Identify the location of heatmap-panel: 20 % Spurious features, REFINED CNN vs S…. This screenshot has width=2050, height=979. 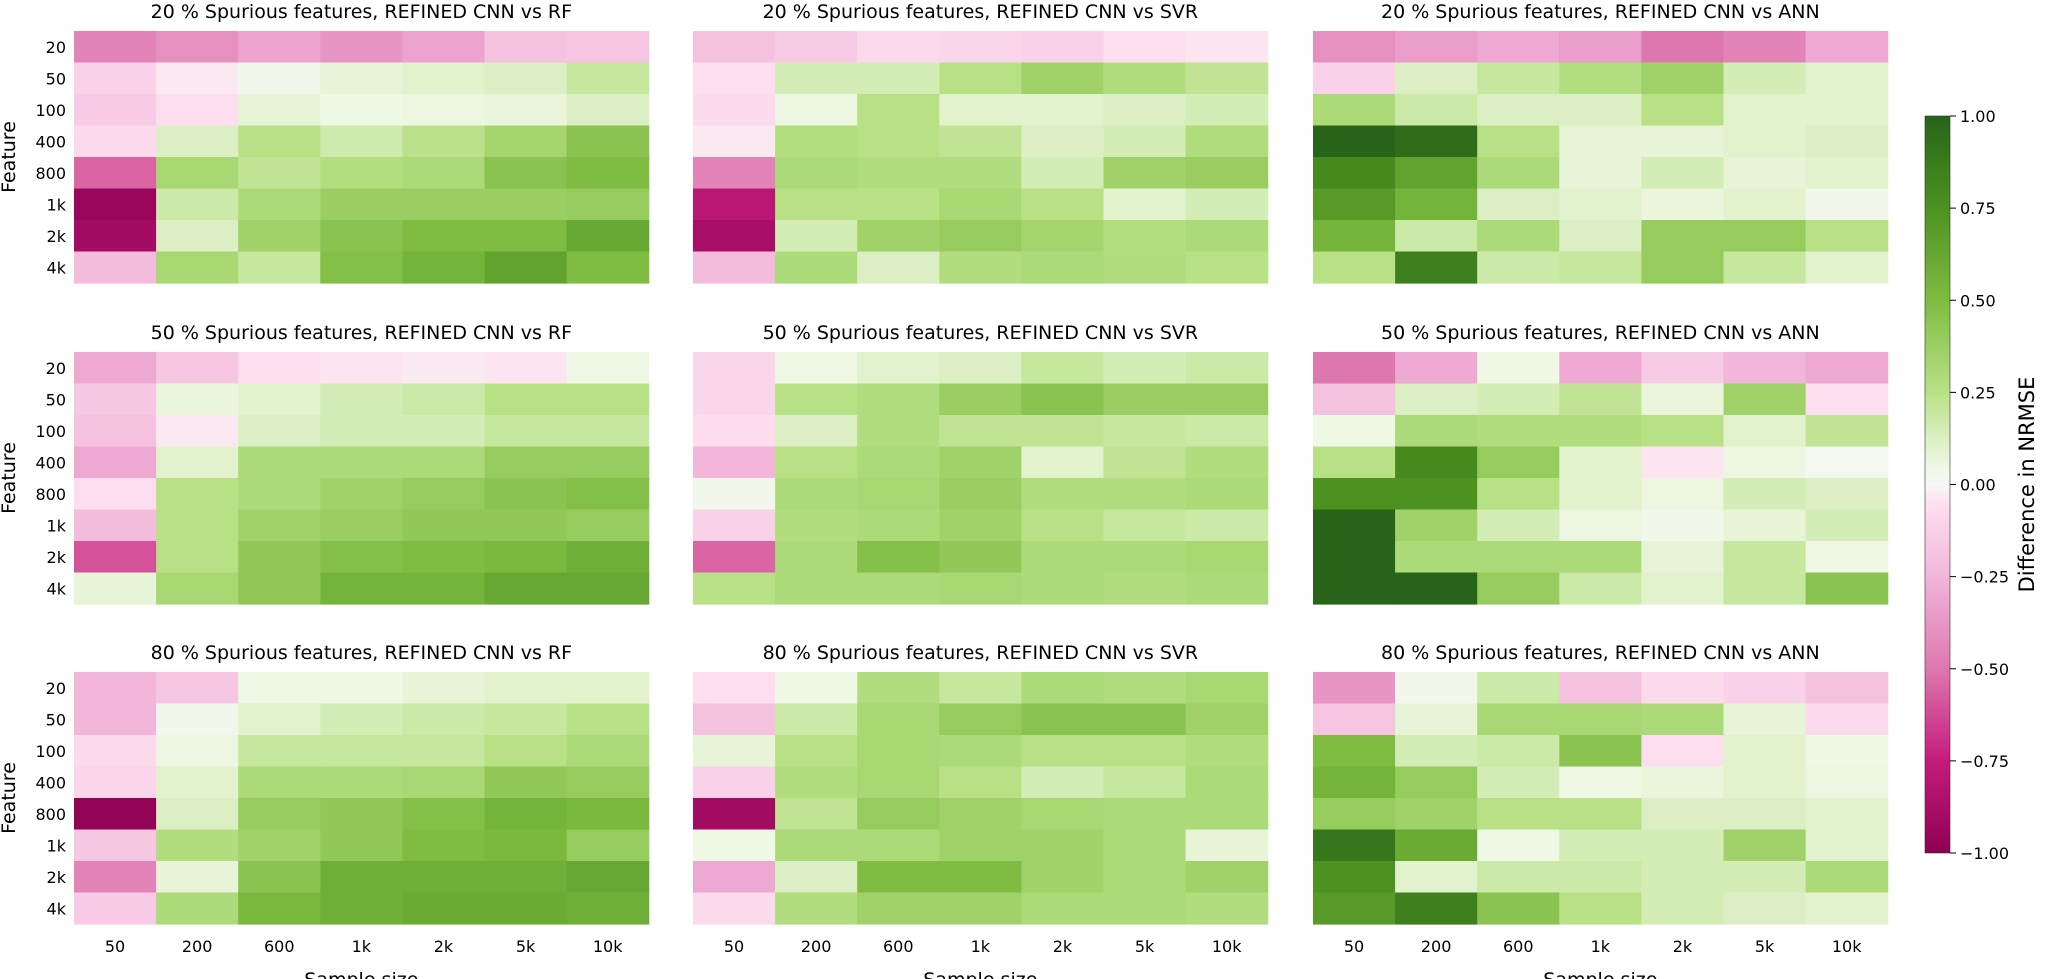
(981, 142).